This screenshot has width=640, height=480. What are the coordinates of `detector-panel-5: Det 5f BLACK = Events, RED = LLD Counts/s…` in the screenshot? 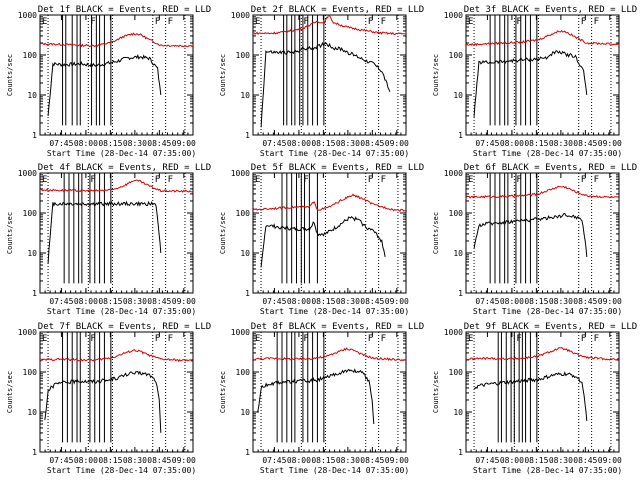 It's located at (321, 239).